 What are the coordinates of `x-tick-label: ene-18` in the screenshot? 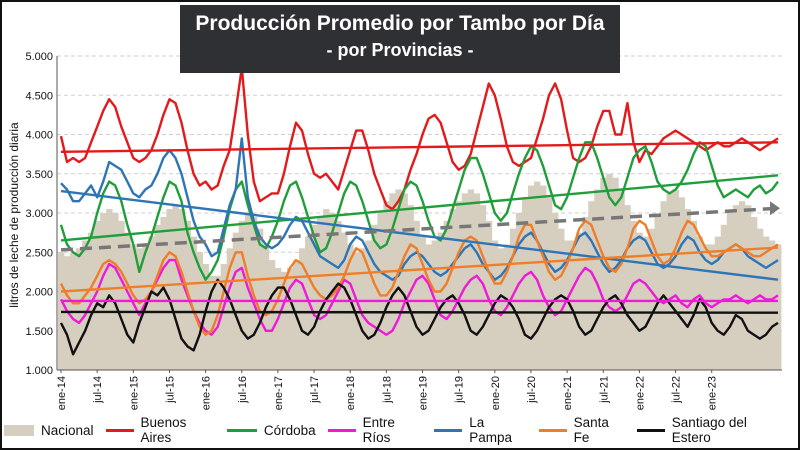 It's located at (351, 393).